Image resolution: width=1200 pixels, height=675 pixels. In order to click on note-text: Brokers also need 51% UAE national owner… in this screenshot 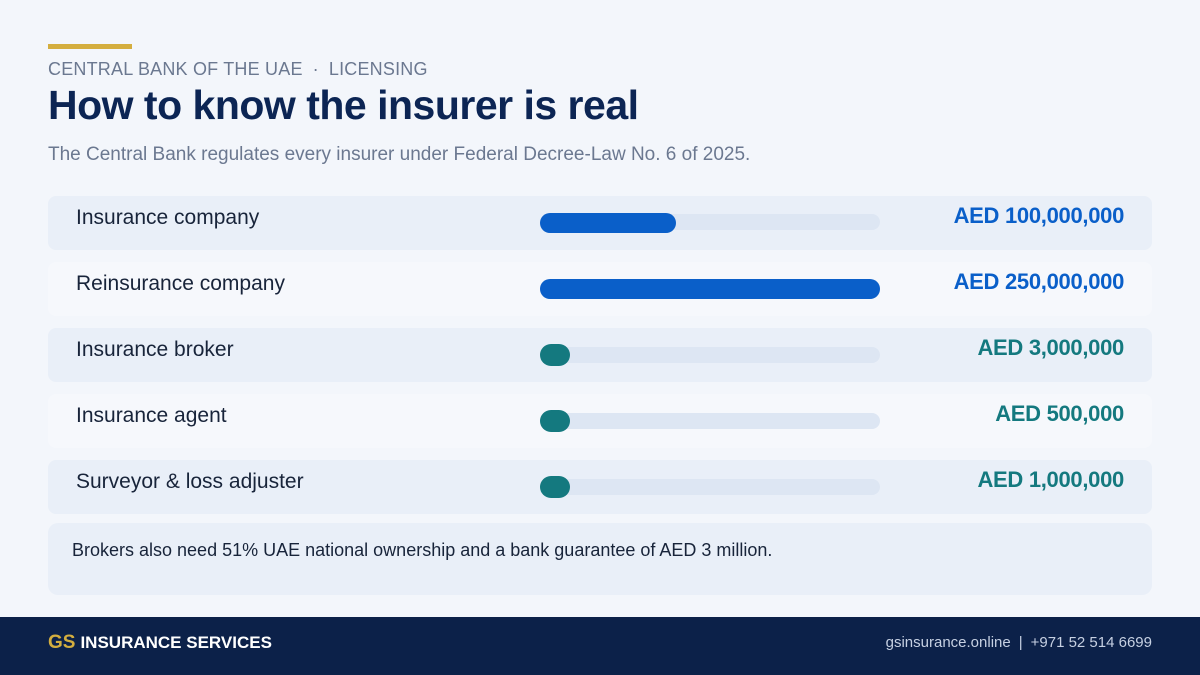, I will do `click(422, 550)`.